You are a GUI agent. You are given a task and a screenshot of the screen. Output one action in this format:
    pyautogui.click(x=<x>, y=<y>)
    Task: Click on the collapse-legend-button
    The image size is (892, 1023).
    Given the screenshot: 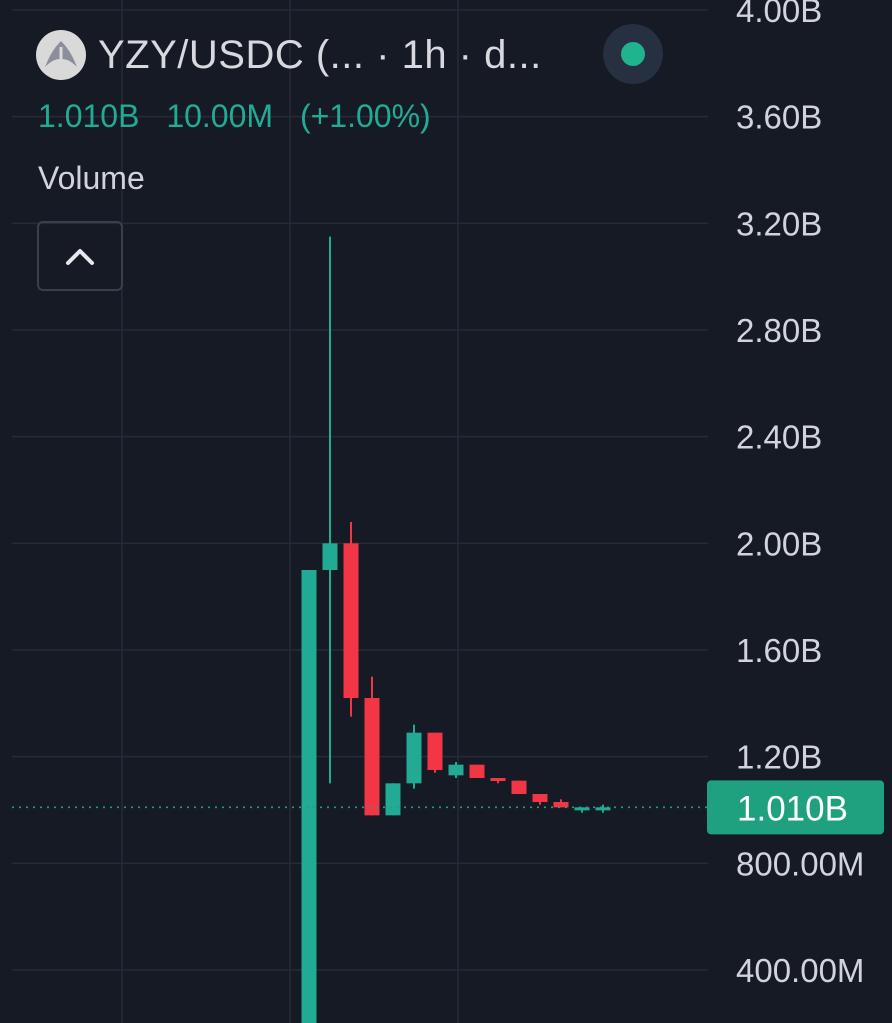 What is the action you would take?
    pyautogui.click(x=80, y=256)
    